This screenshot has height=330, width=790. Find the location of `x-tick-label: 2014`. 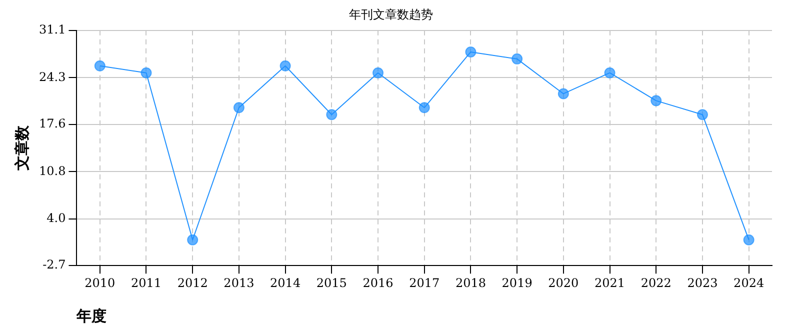

x-tick-label: 2014 is located at coordinates (285, 283).